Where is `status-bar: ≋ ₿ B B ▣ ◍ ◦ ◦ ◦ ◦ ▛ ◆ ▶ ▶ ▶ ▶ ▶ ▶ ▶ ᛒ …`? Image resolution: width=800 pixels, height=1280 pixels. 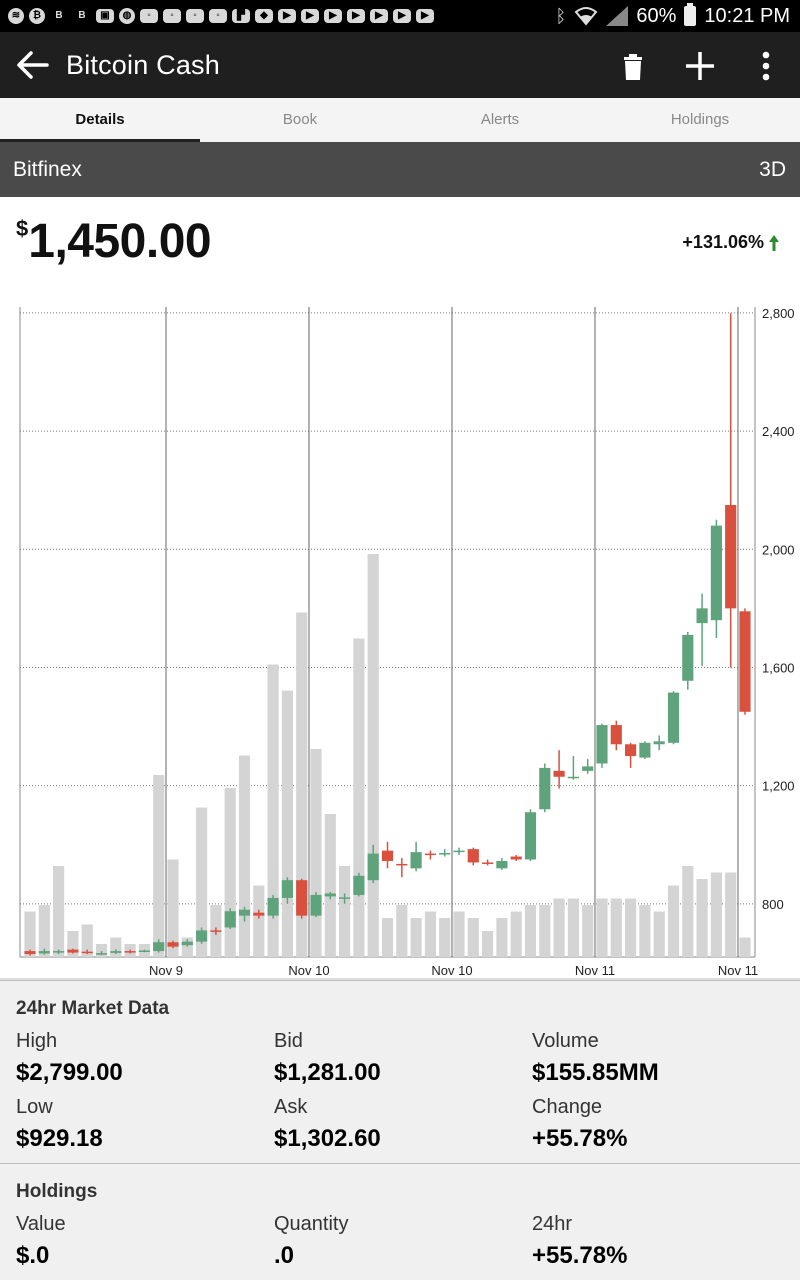 status-bar: ≋ ₿ B B ▣ ◍ ◦ ◦ ◦ ◦ ▛ ◆ ▶ ▶ ▶ ▶ ▶ ▶ ▶ ᛒ … is located at coordinates (400, 16).